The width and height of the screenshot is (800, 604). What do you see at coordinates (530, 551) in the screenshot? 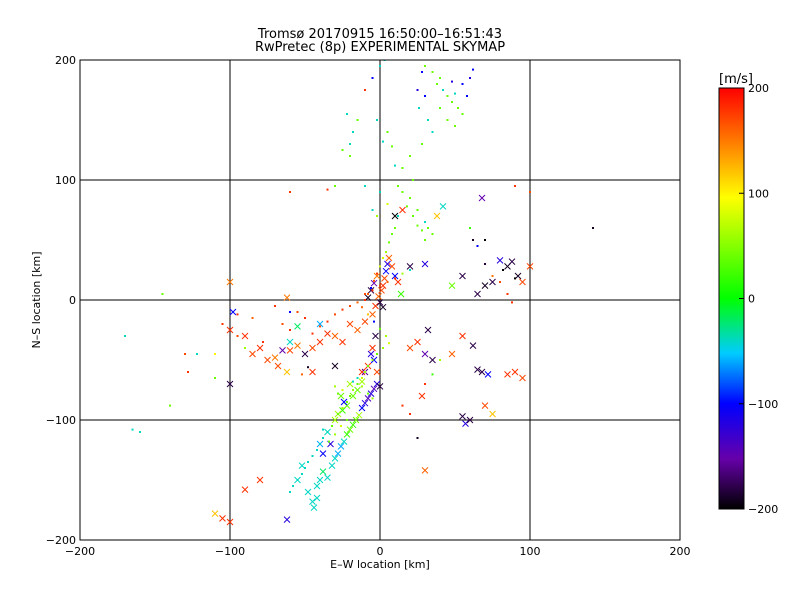
I see `x-tick-label: 100` at bounding box center [530, 551].